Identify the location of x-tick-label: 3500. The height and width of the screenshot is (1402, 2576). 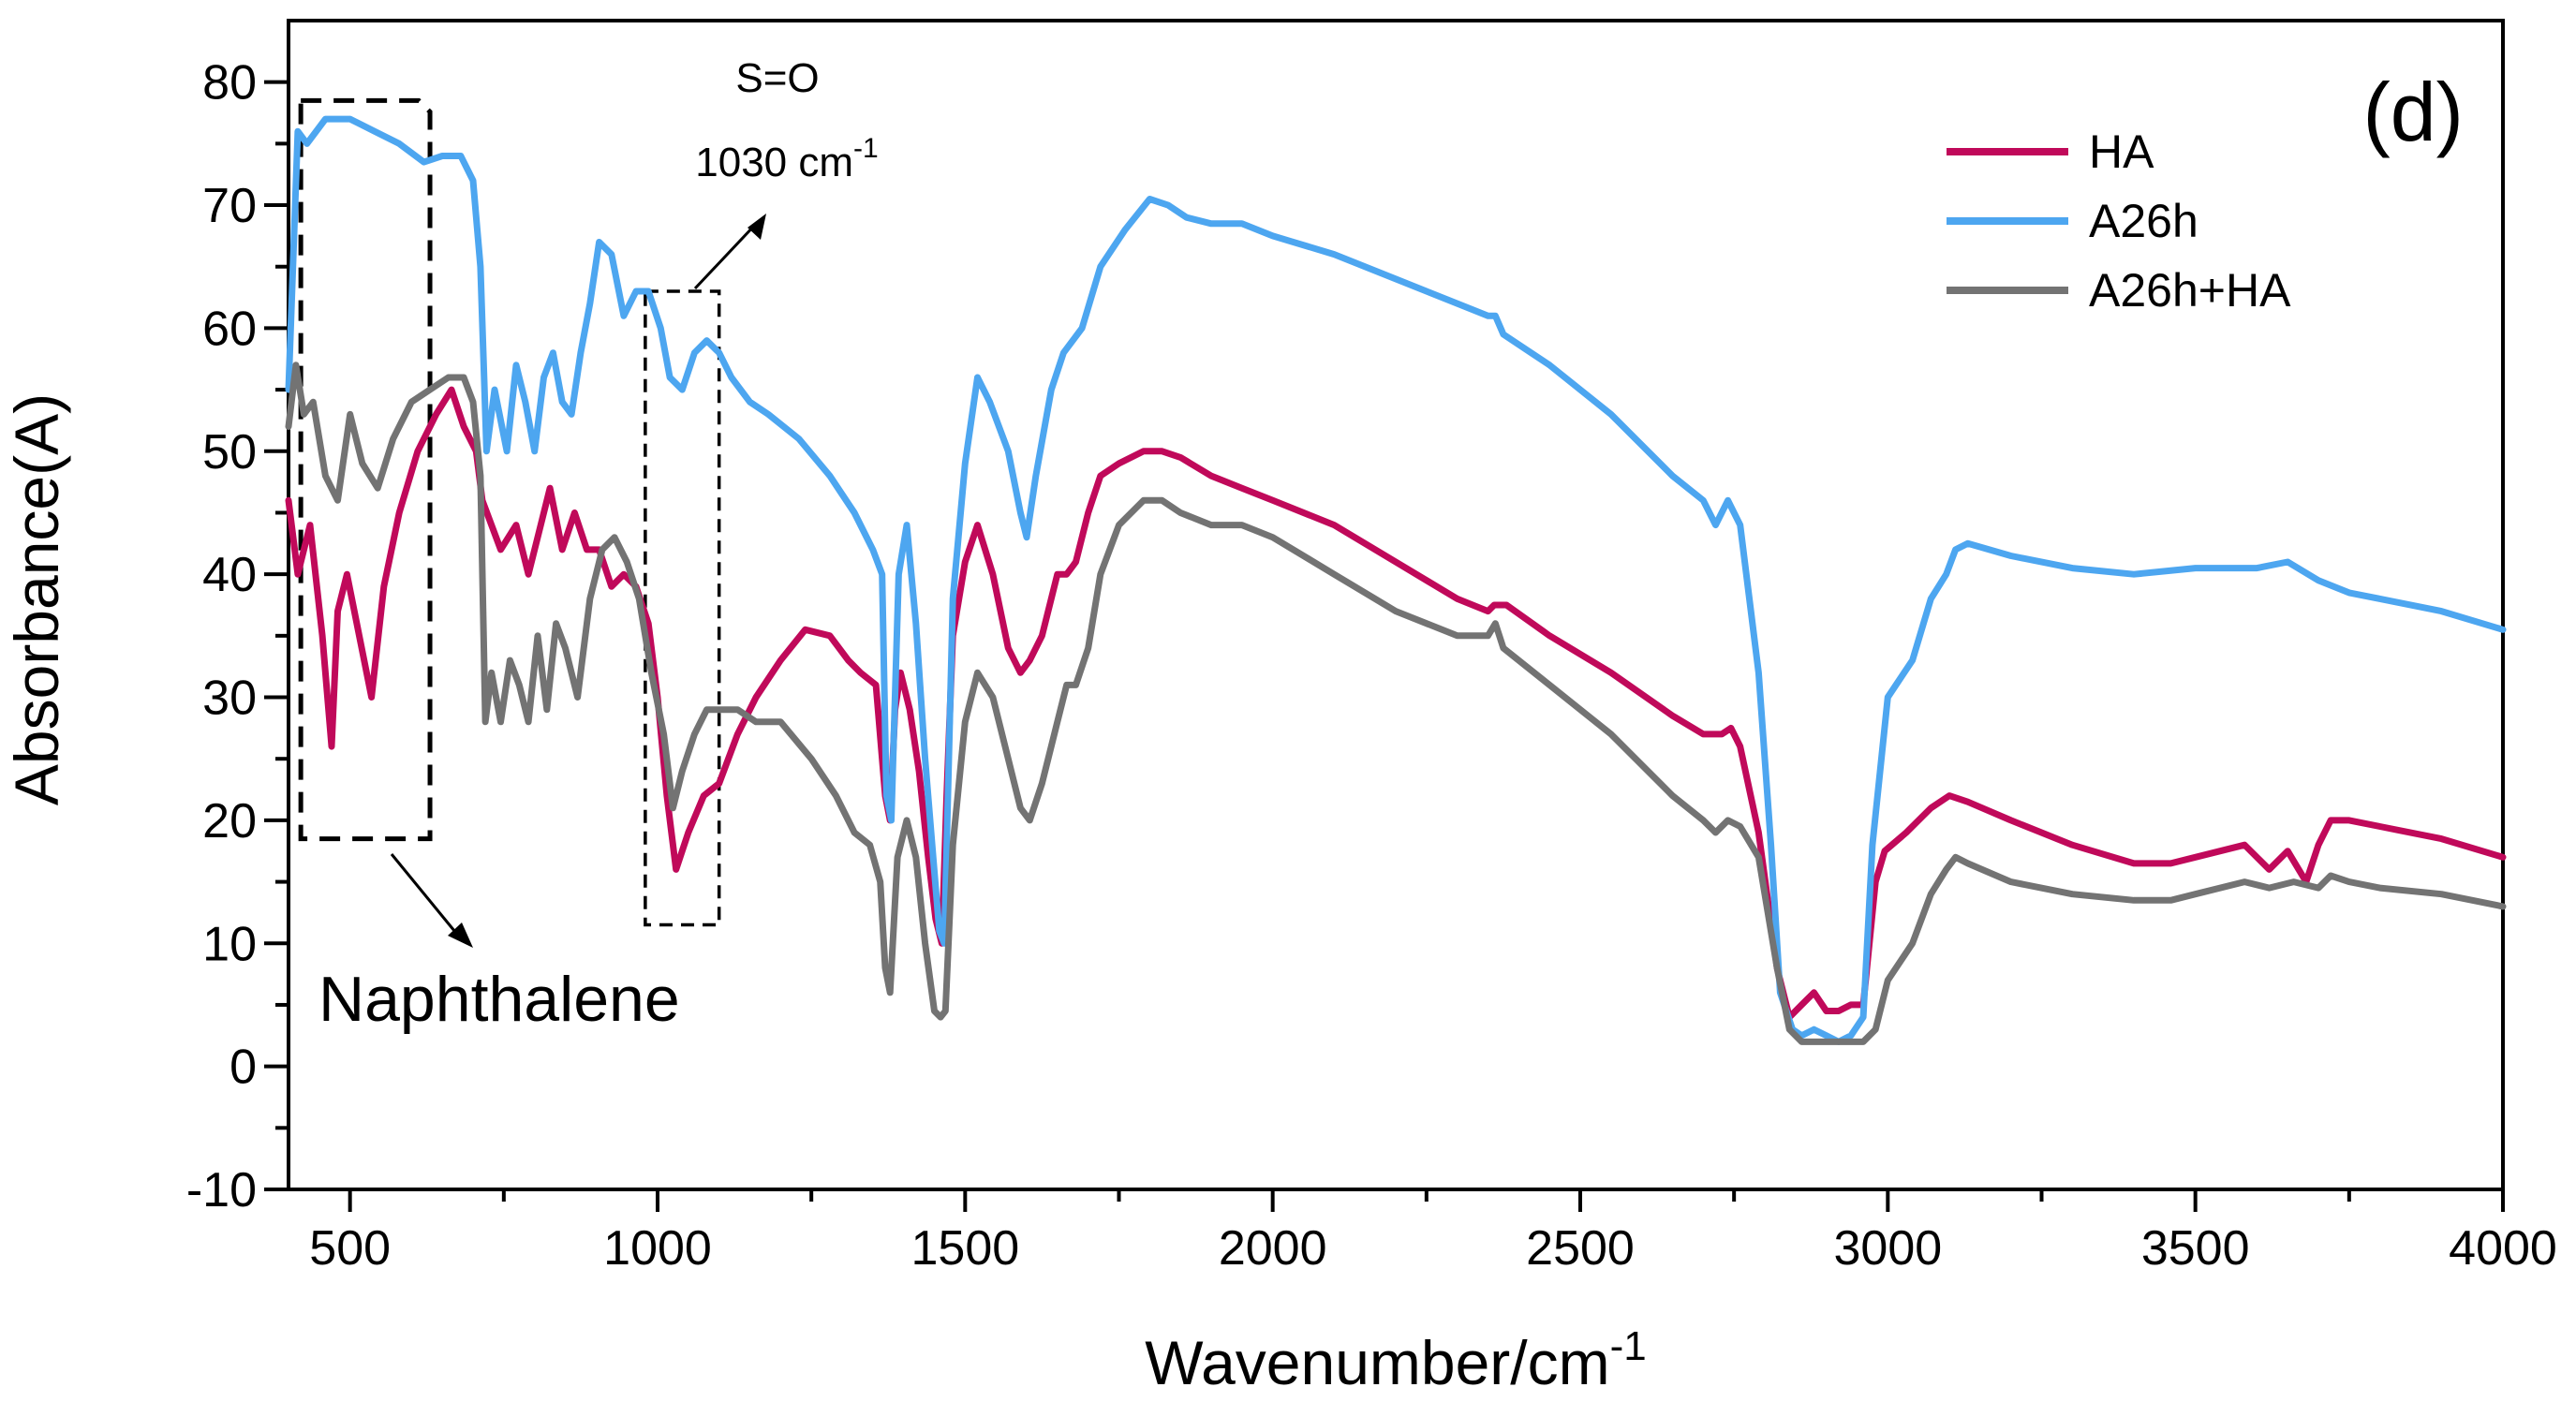
(2196, 1249).